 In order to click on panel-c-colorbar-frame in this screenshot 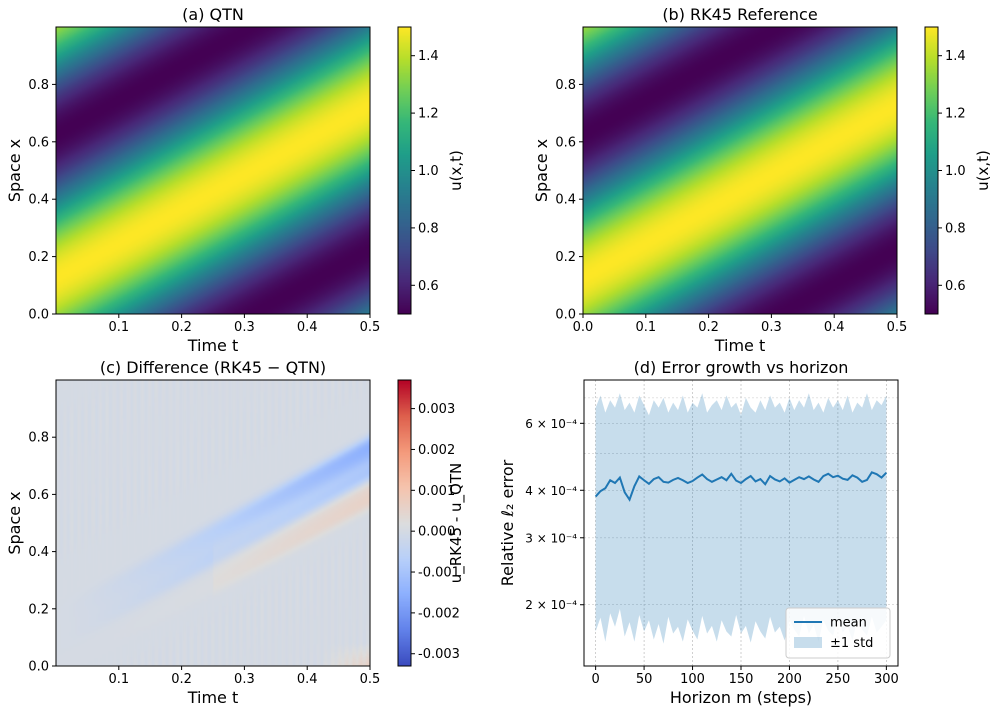, I will do `click(404, 523)`.